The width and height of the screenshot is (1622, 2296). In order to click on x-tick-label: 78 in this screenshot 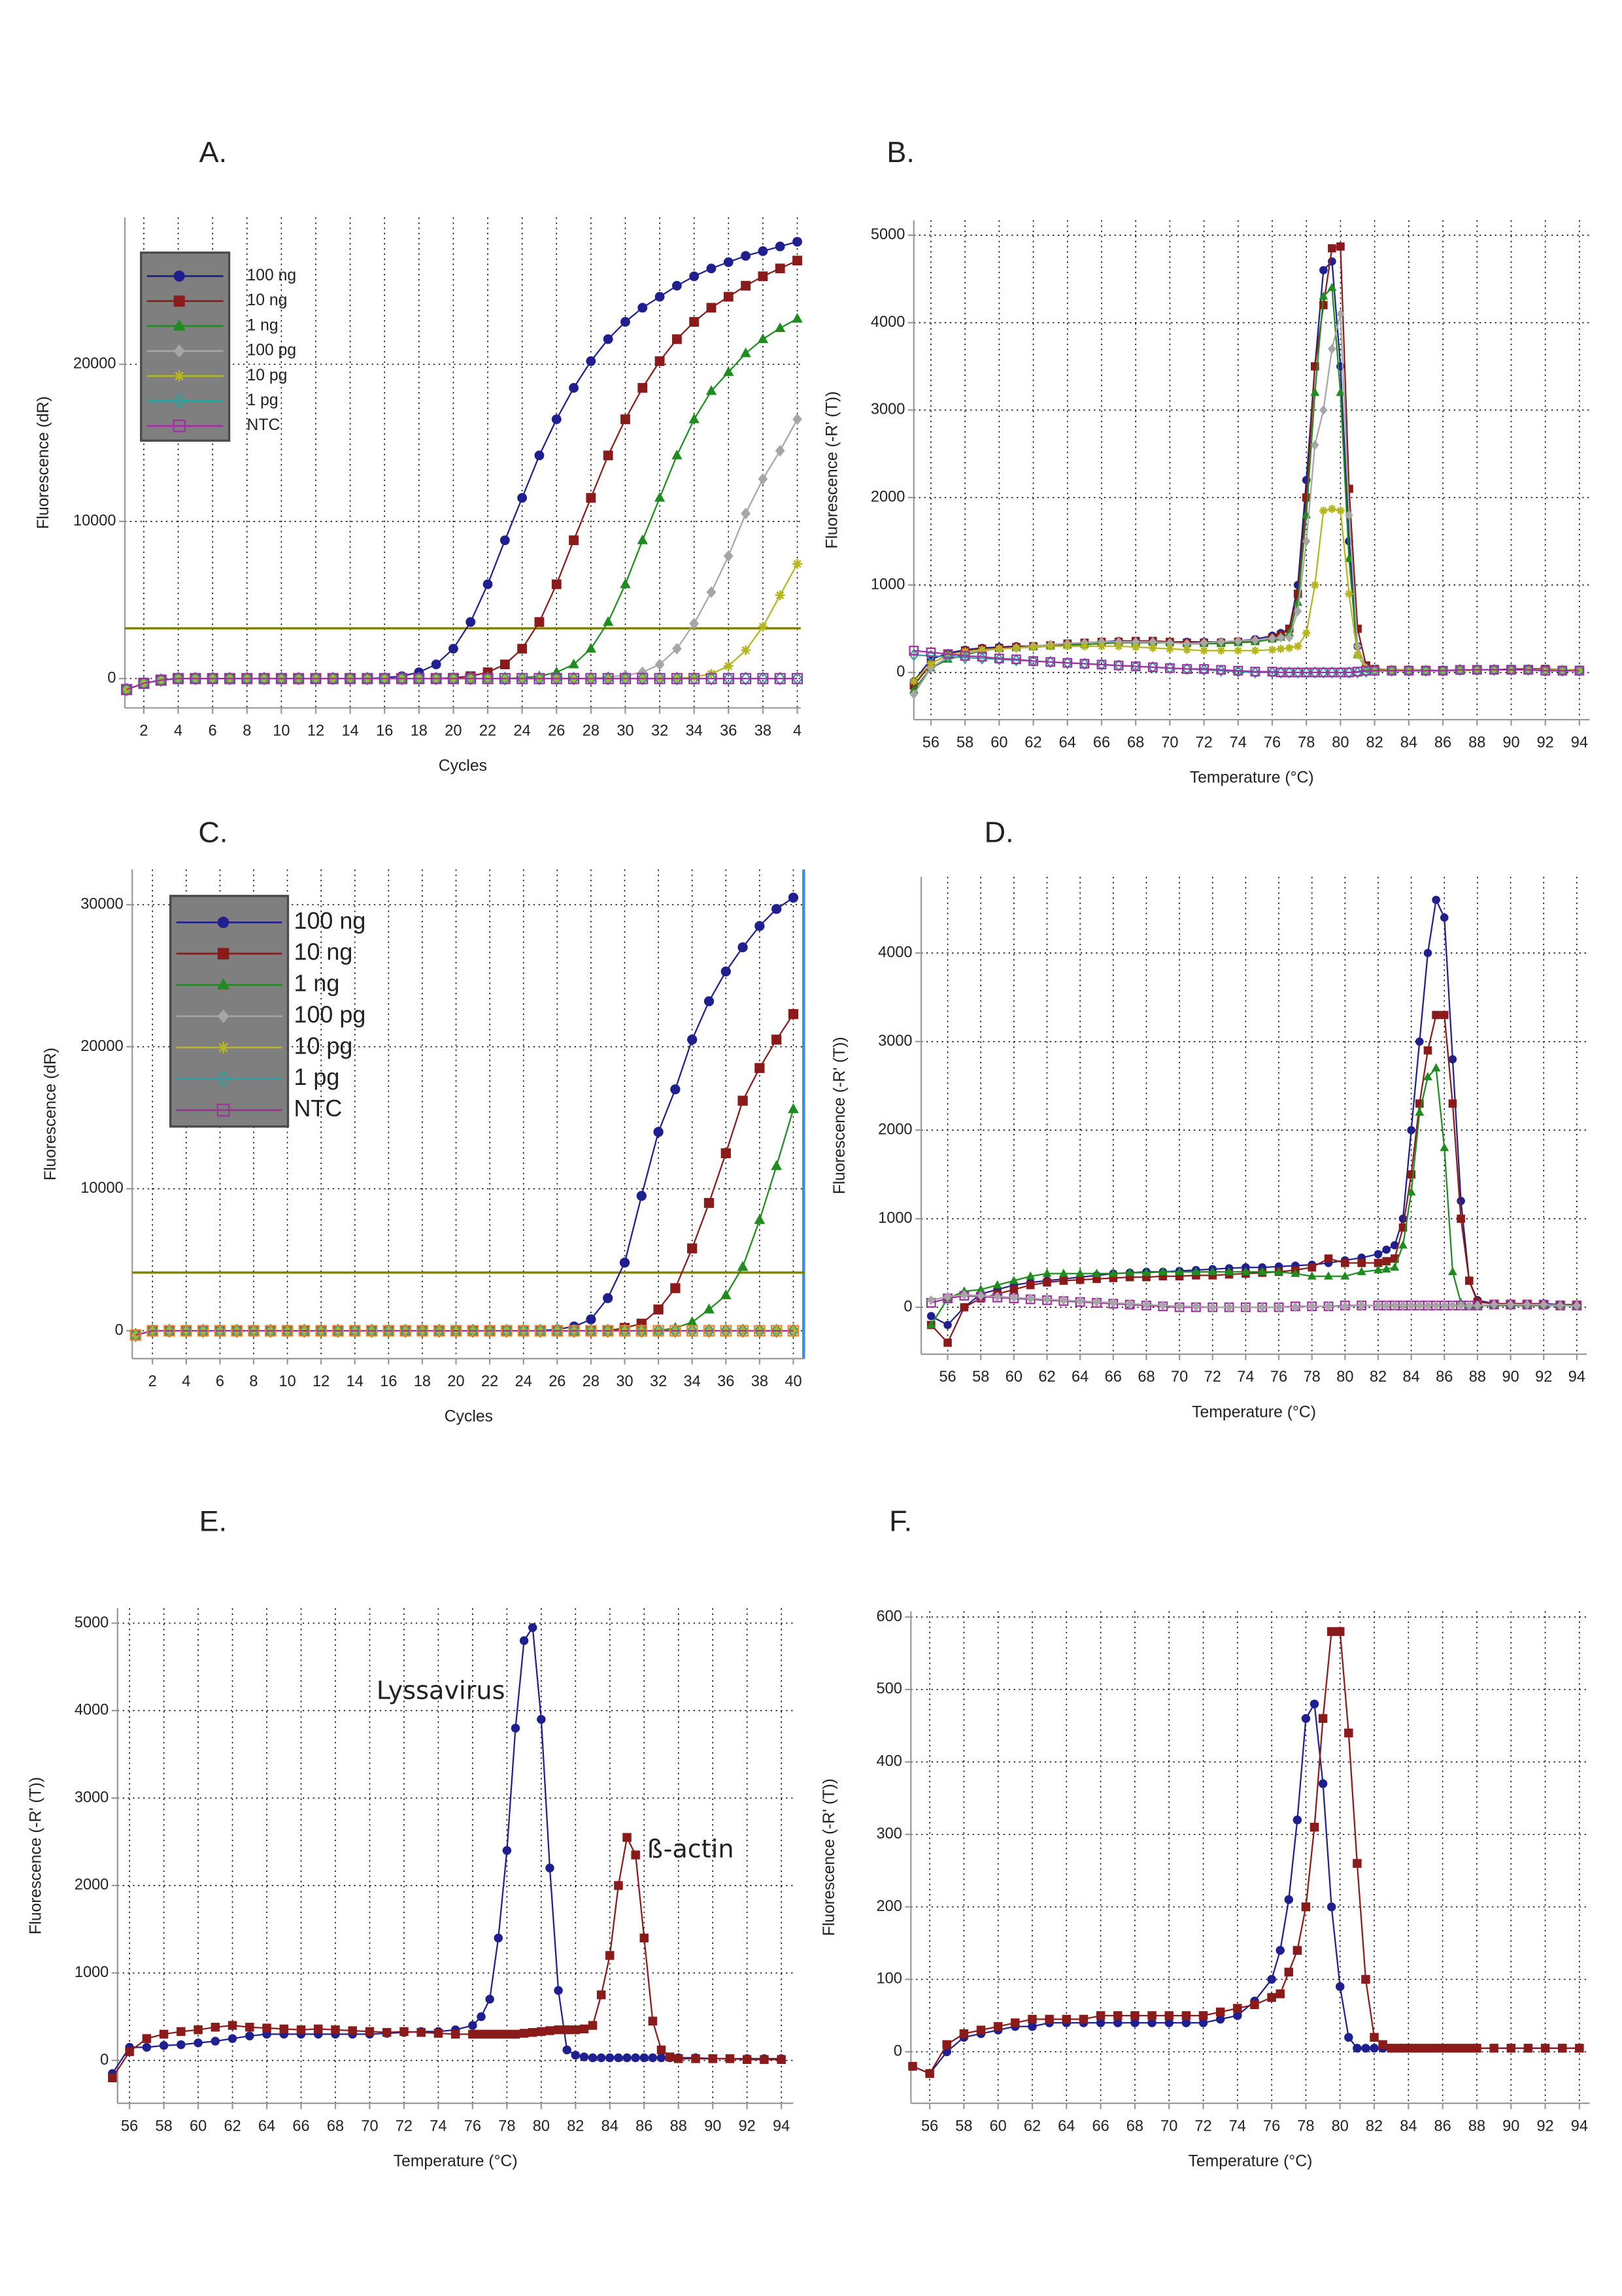, I will do `click(1306, 741)`.